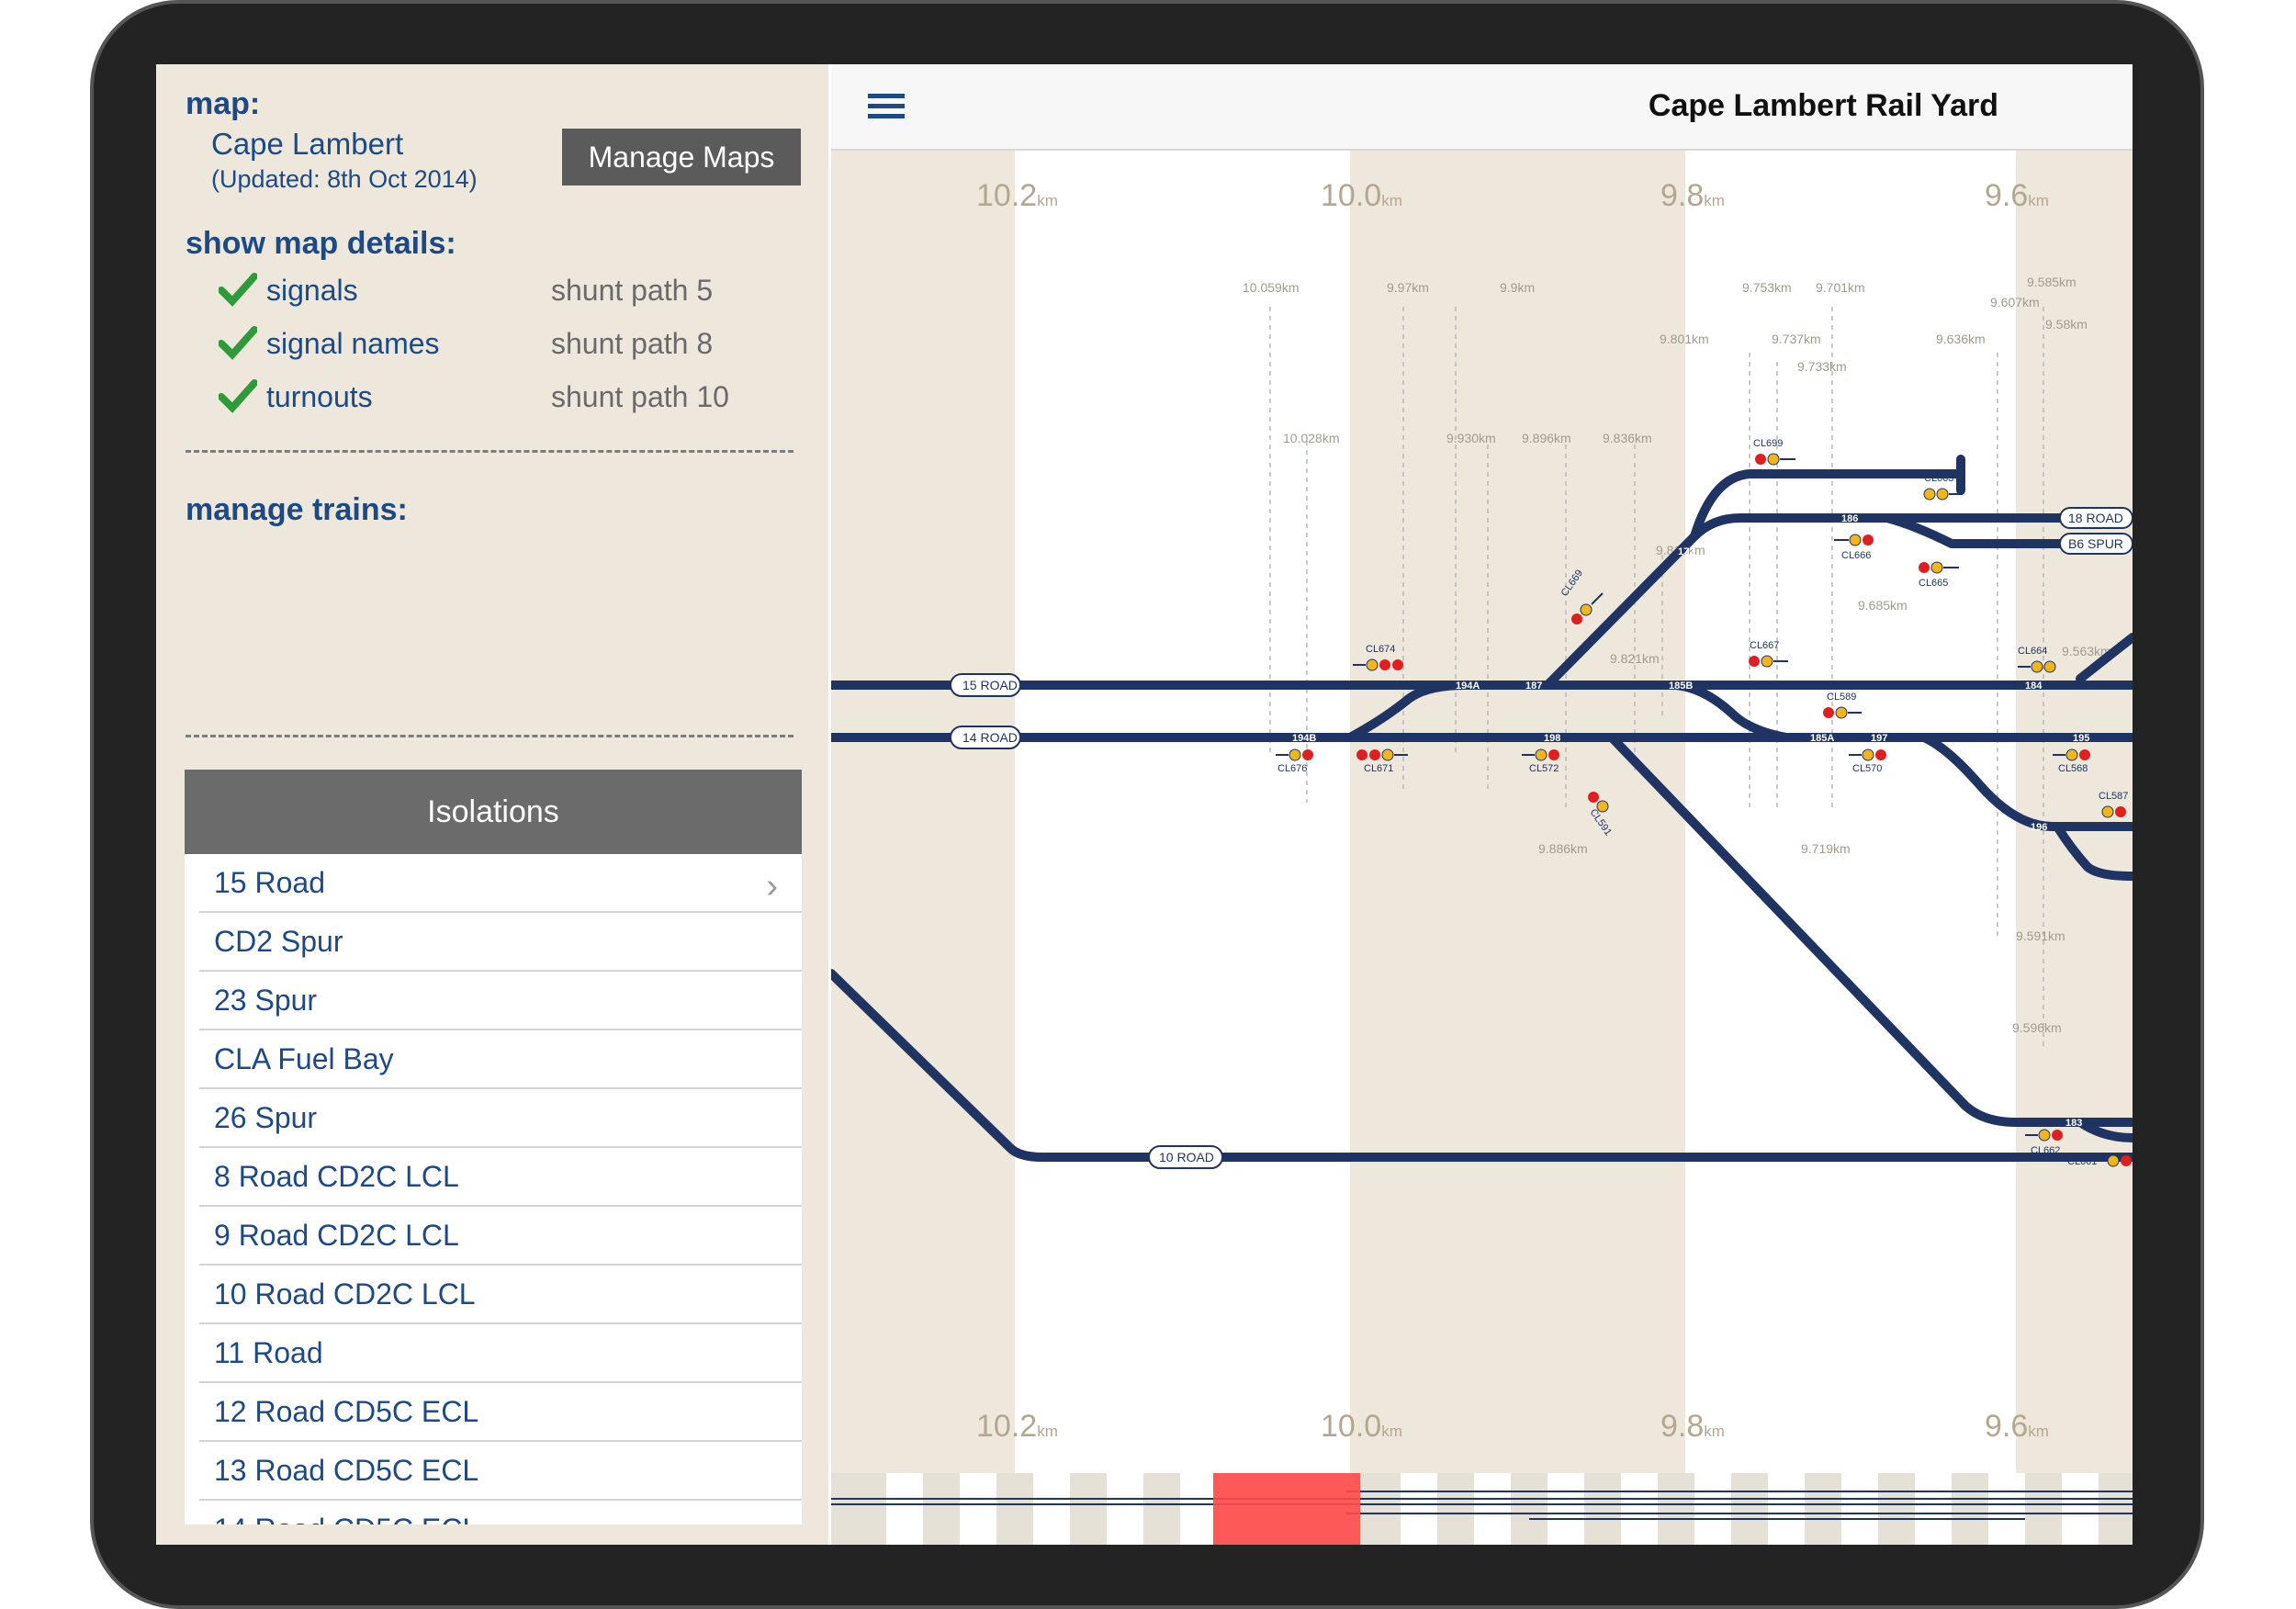  What do you see at coordinates (500, 1295) in the screenshot?
I see `list-item: 10 Road CD2C LCL` at bounding box center [500, 1295].